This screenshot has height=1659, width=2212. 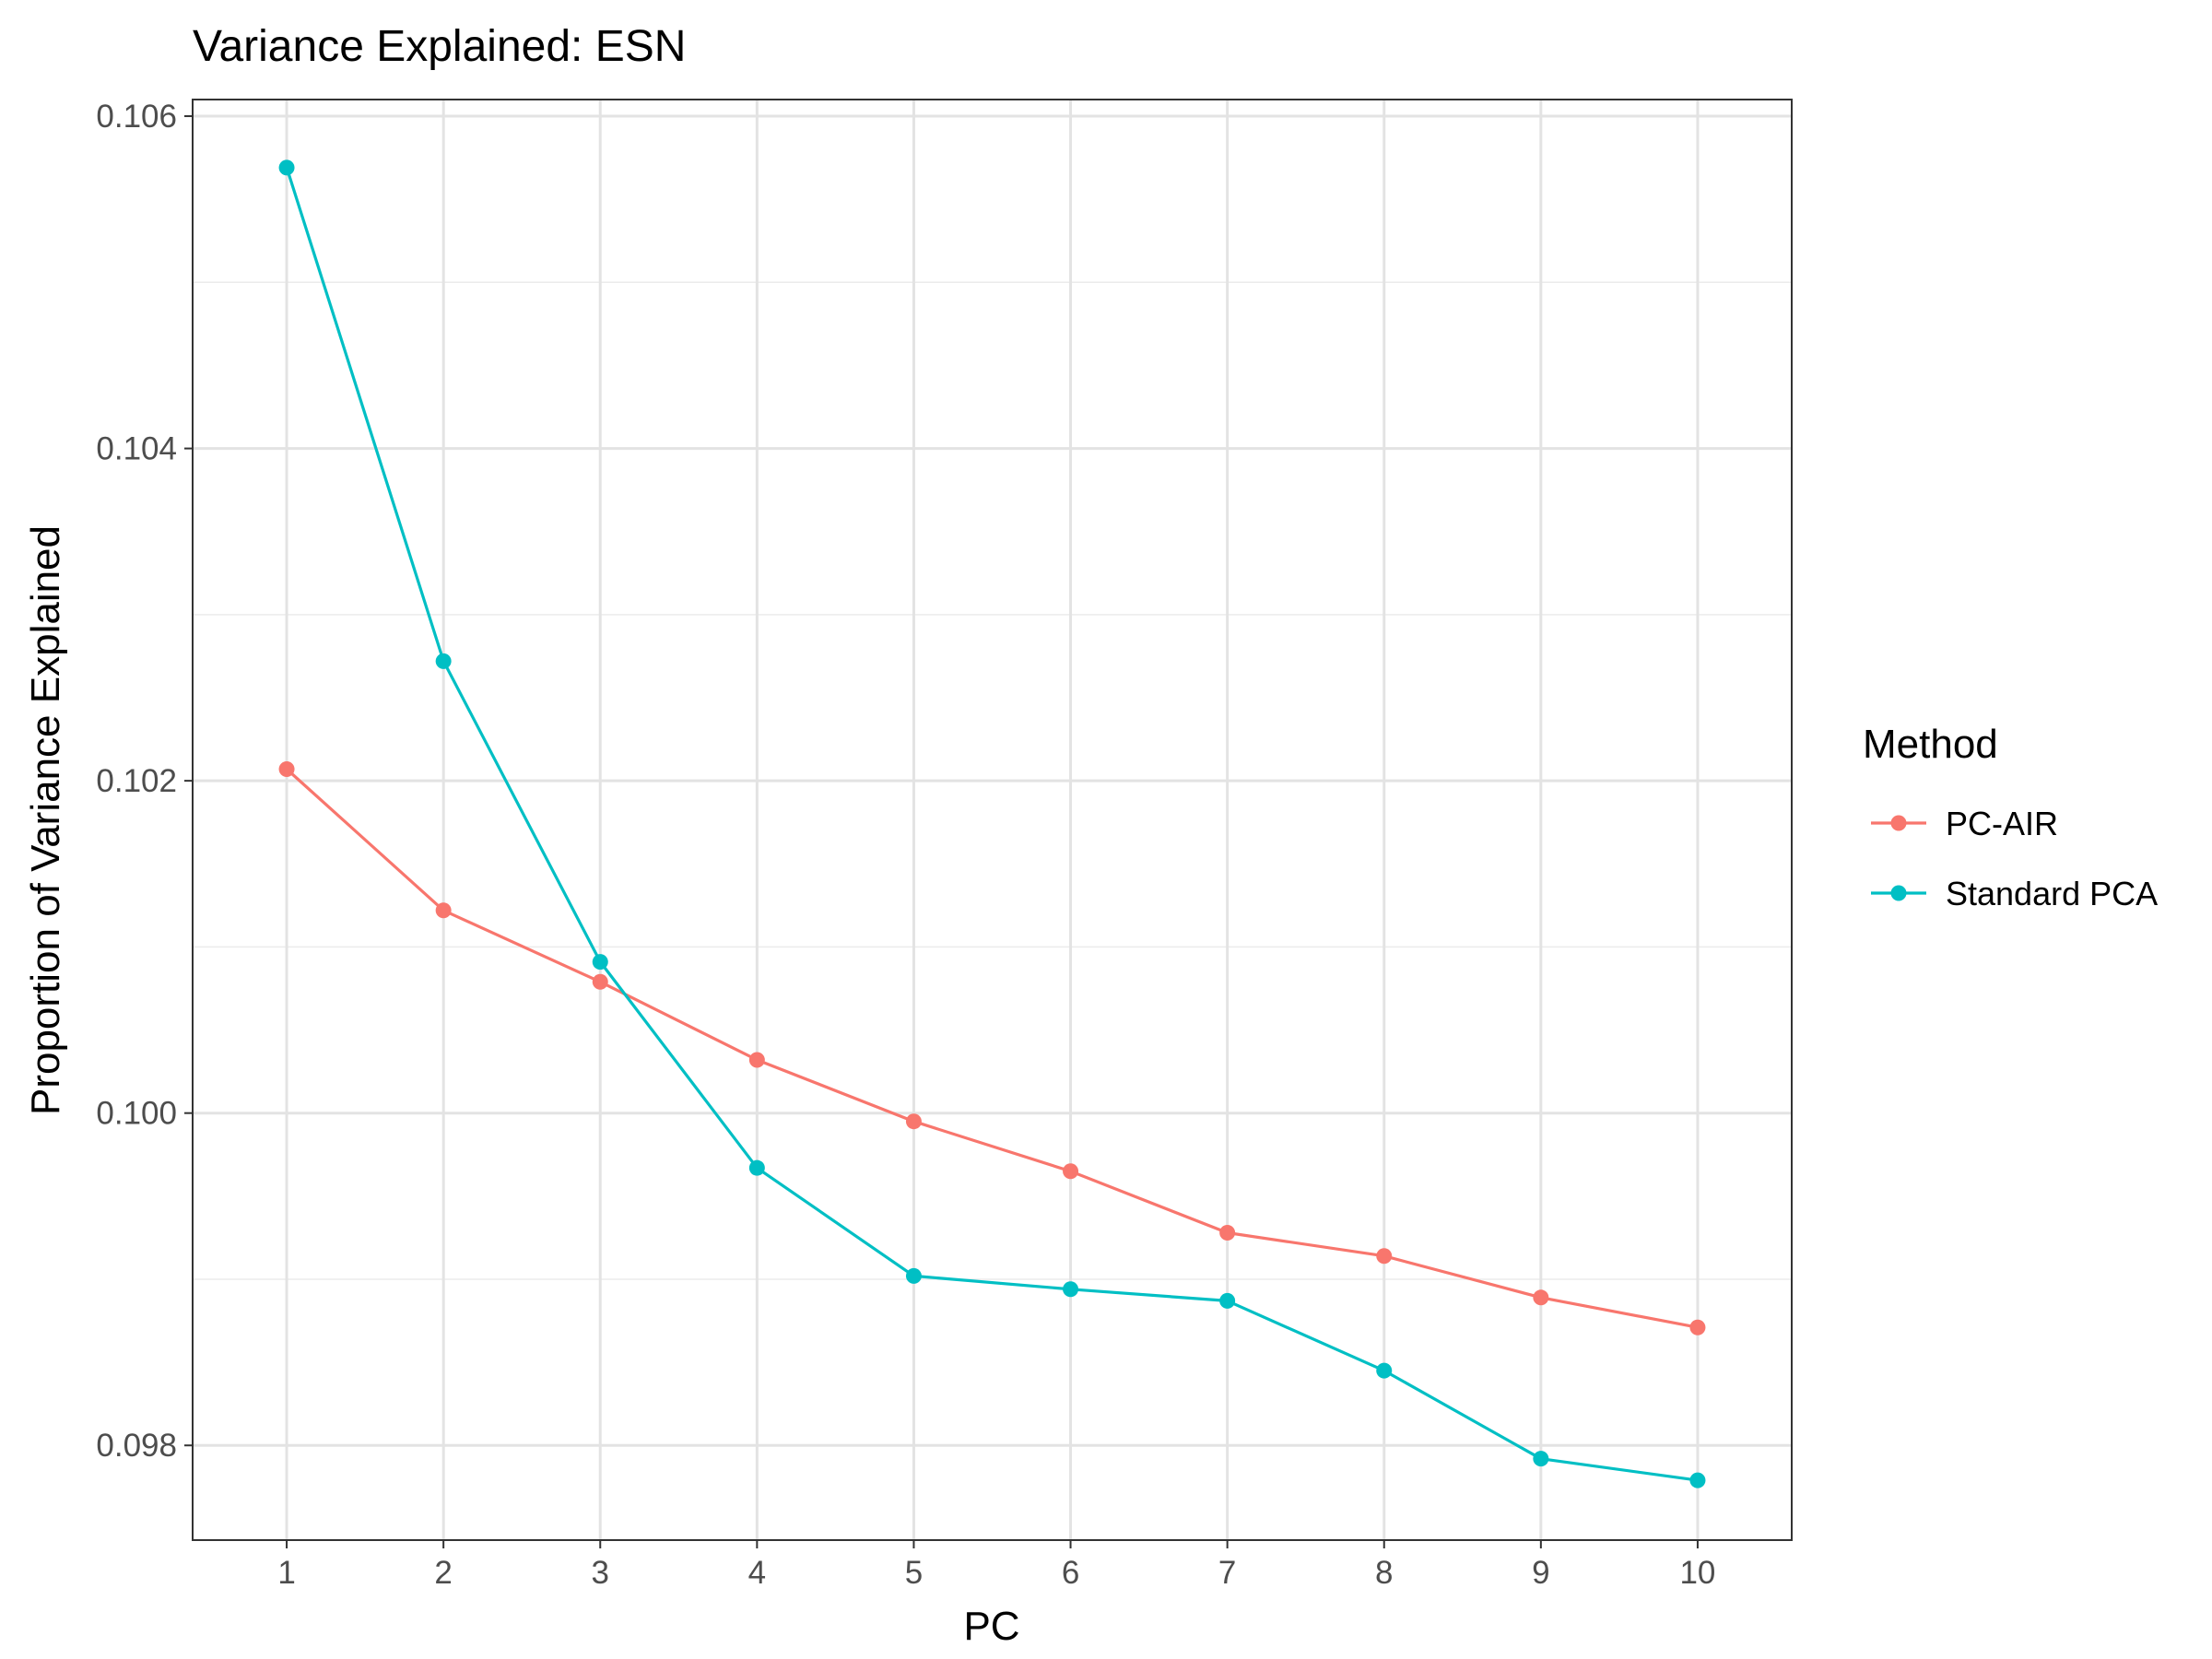 I want to click on x-tick-label: 8, so click(x=1384, y=1573).